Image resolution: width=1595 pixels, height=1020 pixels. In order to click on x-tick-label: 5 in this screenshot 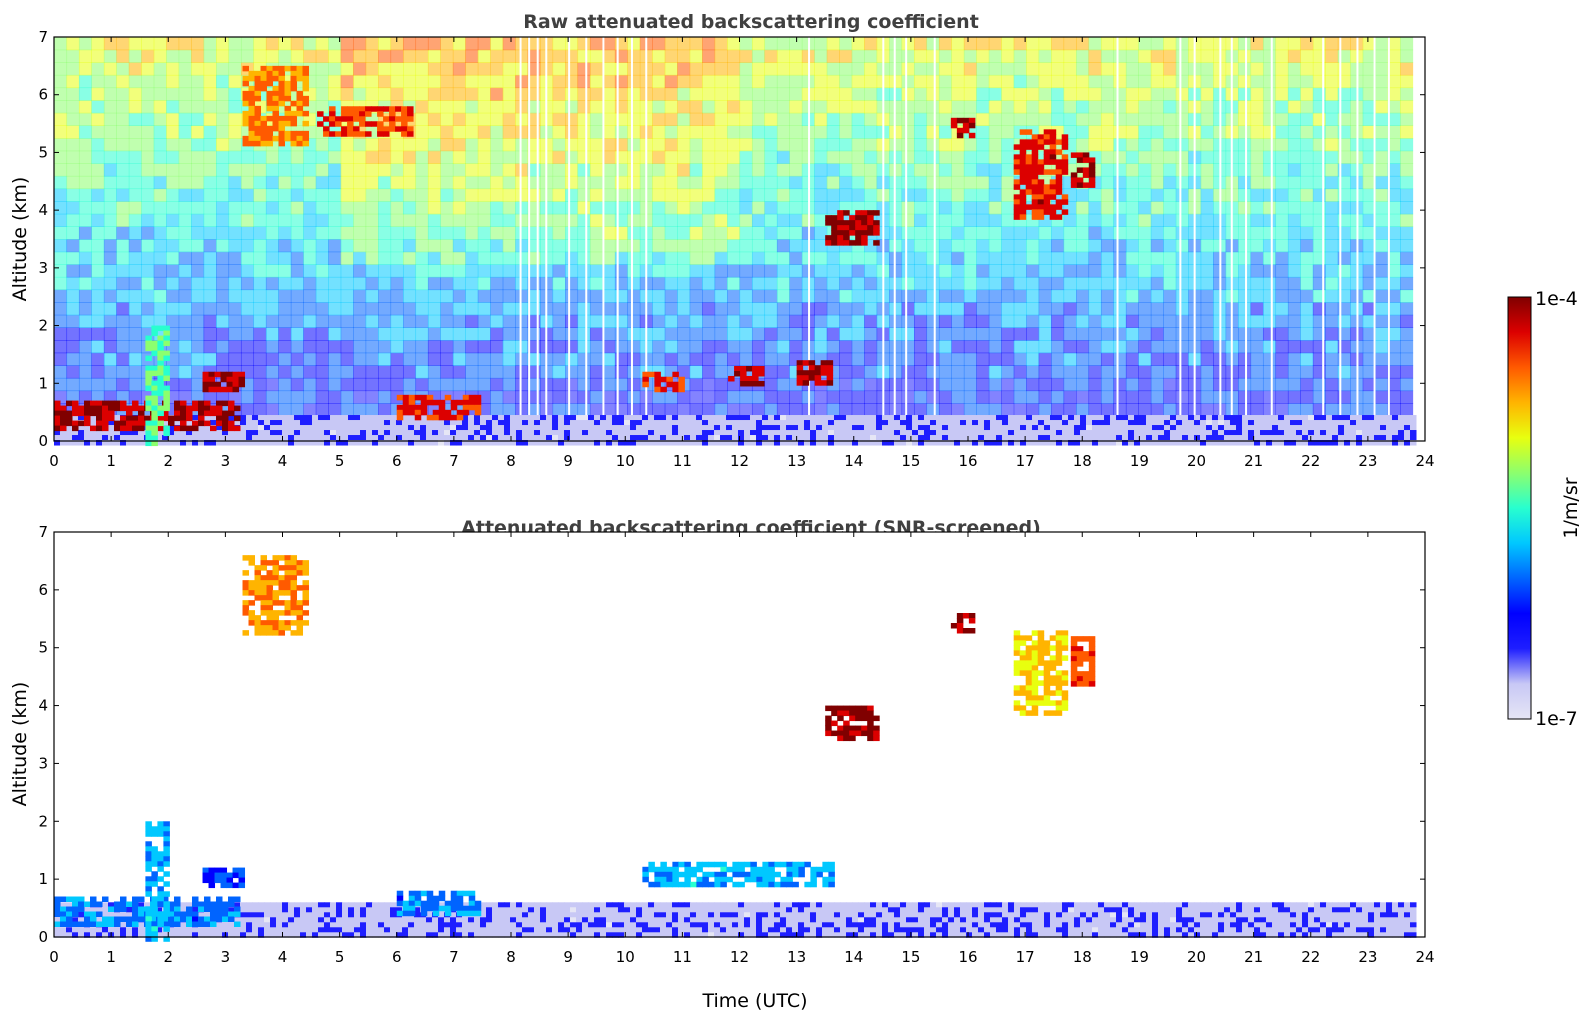, I will do `click(340, 461)`.